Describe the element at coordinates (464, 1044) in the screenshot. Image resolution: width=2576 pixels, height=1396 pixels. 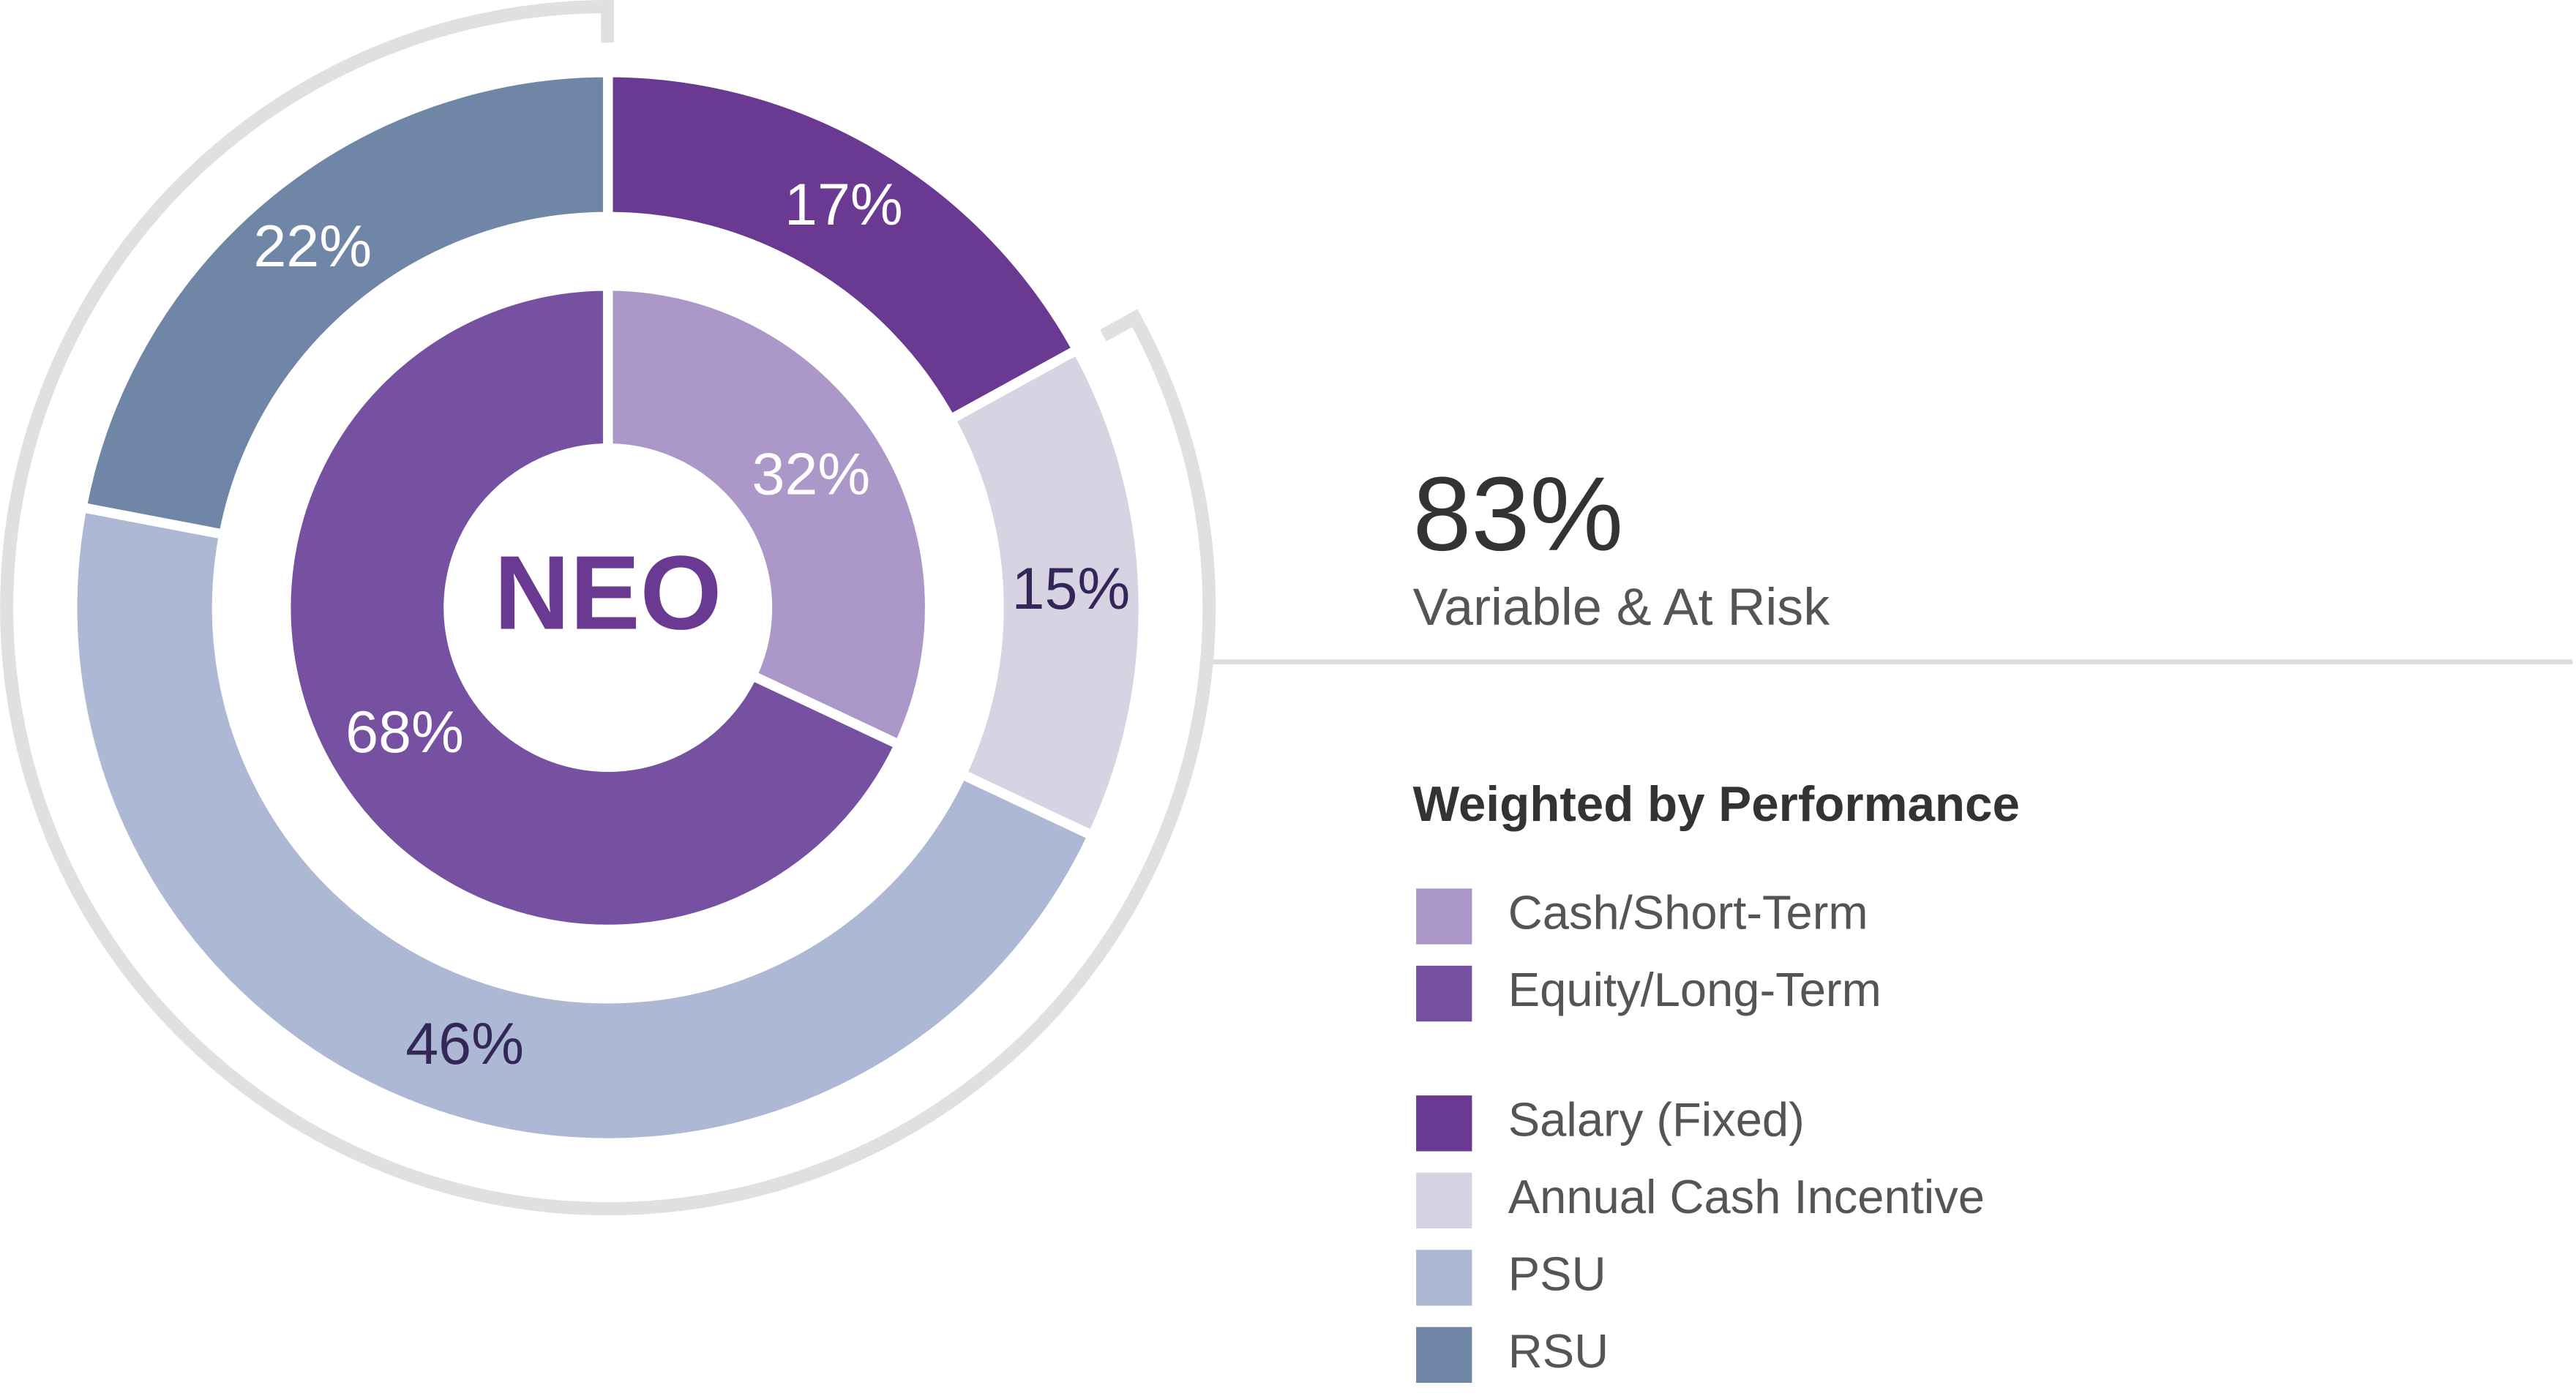
I see `value-label: 46%` at that location.